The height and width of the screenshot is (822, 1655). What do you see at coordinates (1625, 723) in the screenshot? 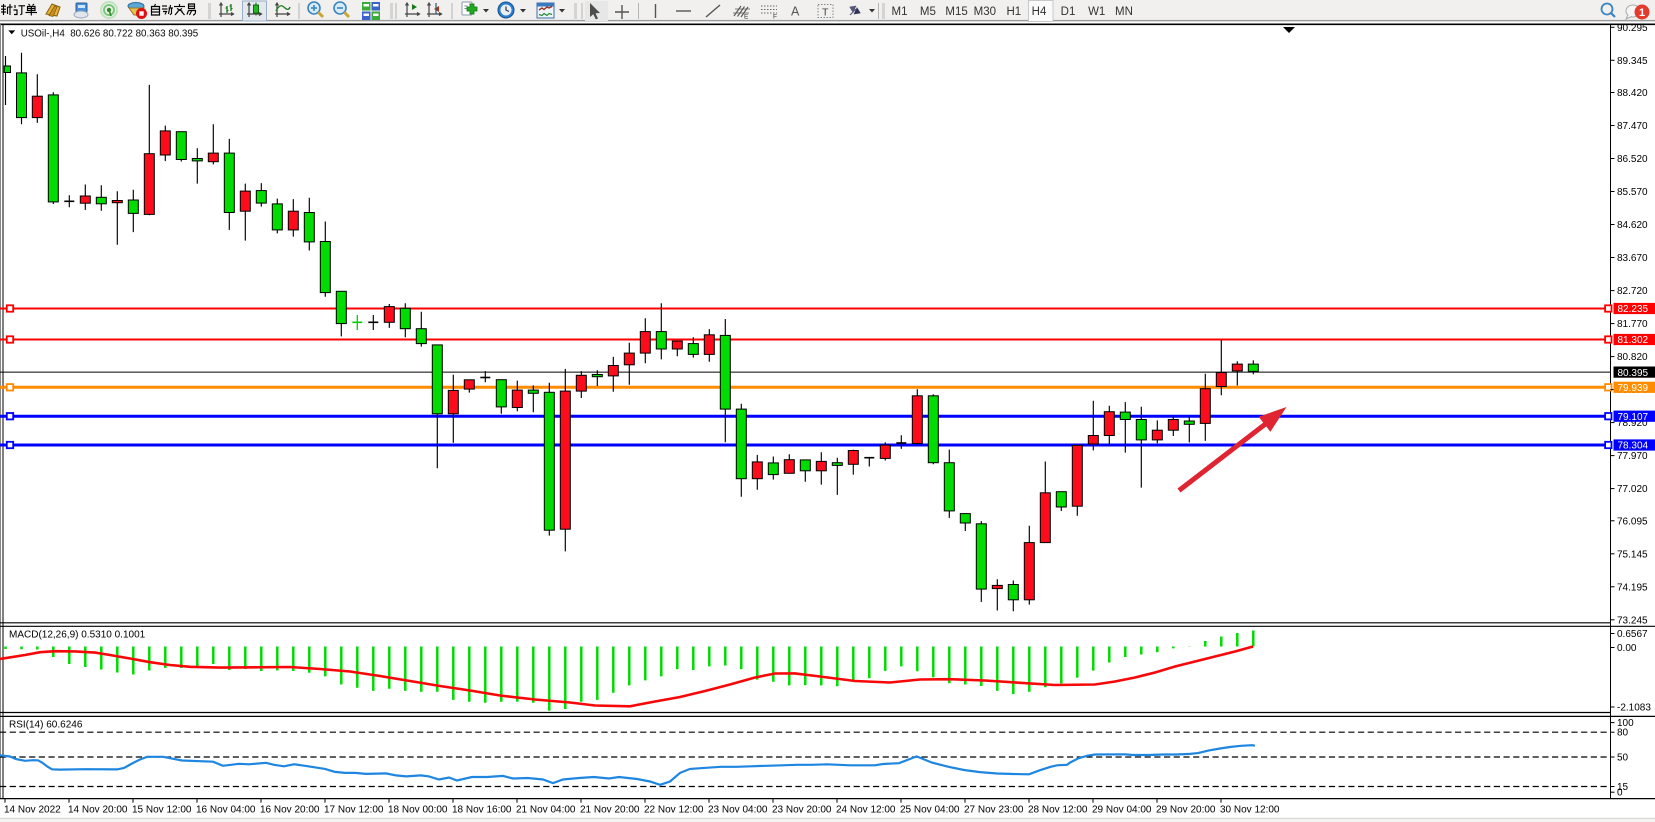
I see `svg-text: 100` at bounding box center [1625, 723].